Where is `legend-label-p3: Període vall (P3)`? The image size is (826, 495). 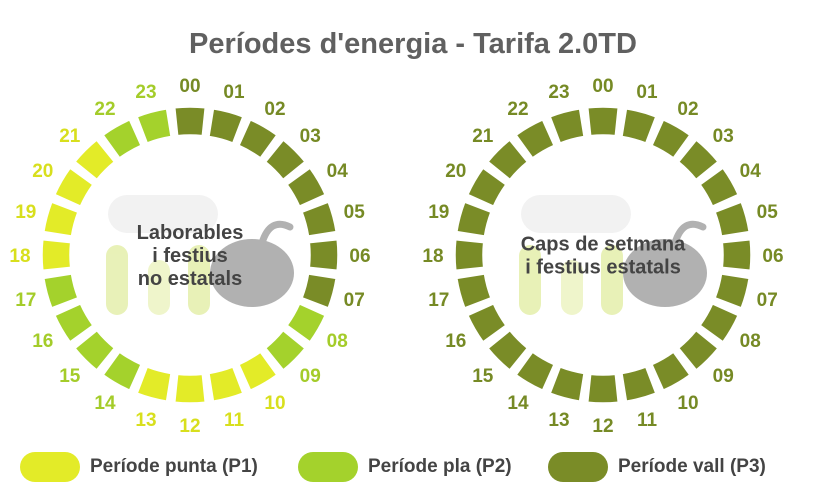
legend-label-p3: Període vall (P3) is located at coordinates (692, 466).